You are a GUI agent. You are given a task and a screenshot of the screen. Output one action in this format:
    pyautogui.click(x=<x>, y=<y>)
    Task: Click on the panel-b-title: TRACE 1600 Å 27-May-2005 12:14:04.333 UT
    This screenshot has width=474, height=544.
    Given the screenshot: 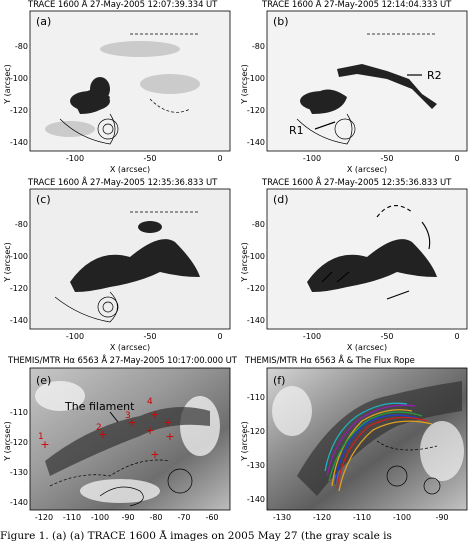 What is the action you would take?
    pyautogui.click(x=357, y=5)
    